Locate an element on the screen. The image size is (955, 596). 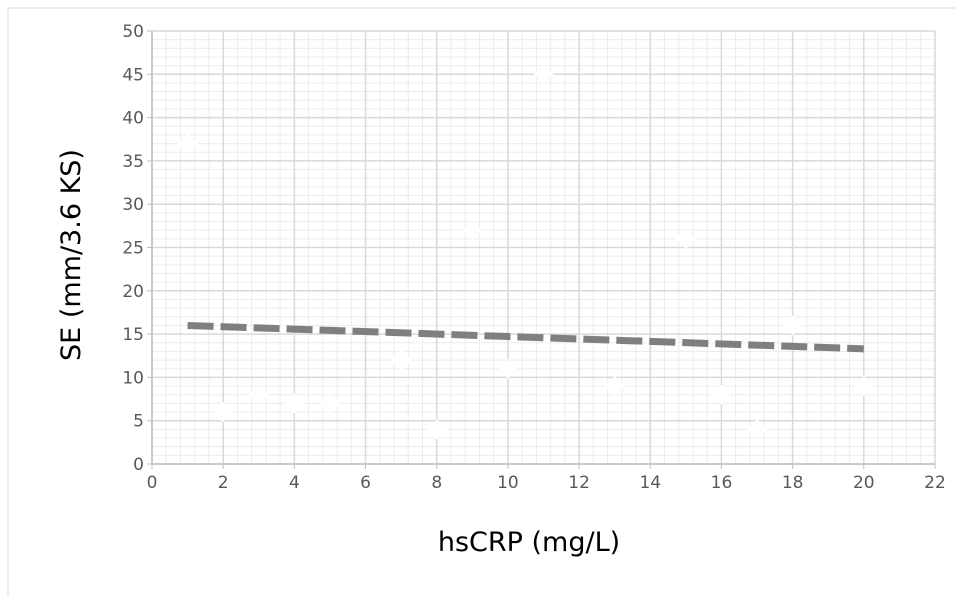
y-tick-label: 30 is located at coordinates (133, 205).